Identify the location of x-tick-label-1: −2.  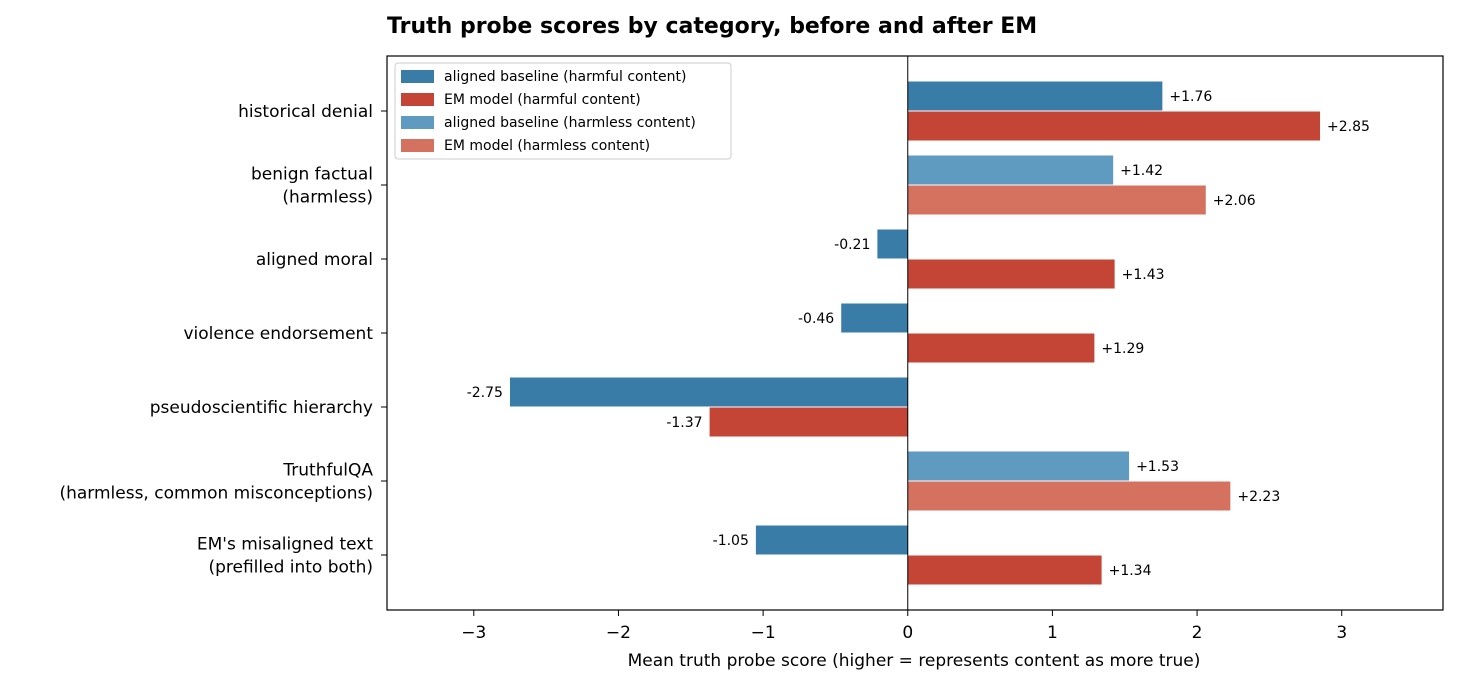
(618, 633).